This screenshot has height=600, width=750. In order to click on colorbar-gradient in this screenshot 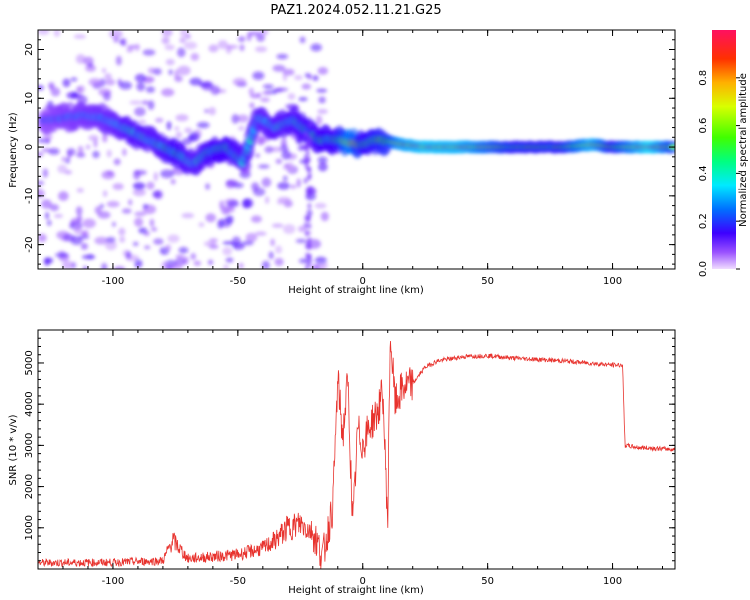, I will do `click(724, 149)`.